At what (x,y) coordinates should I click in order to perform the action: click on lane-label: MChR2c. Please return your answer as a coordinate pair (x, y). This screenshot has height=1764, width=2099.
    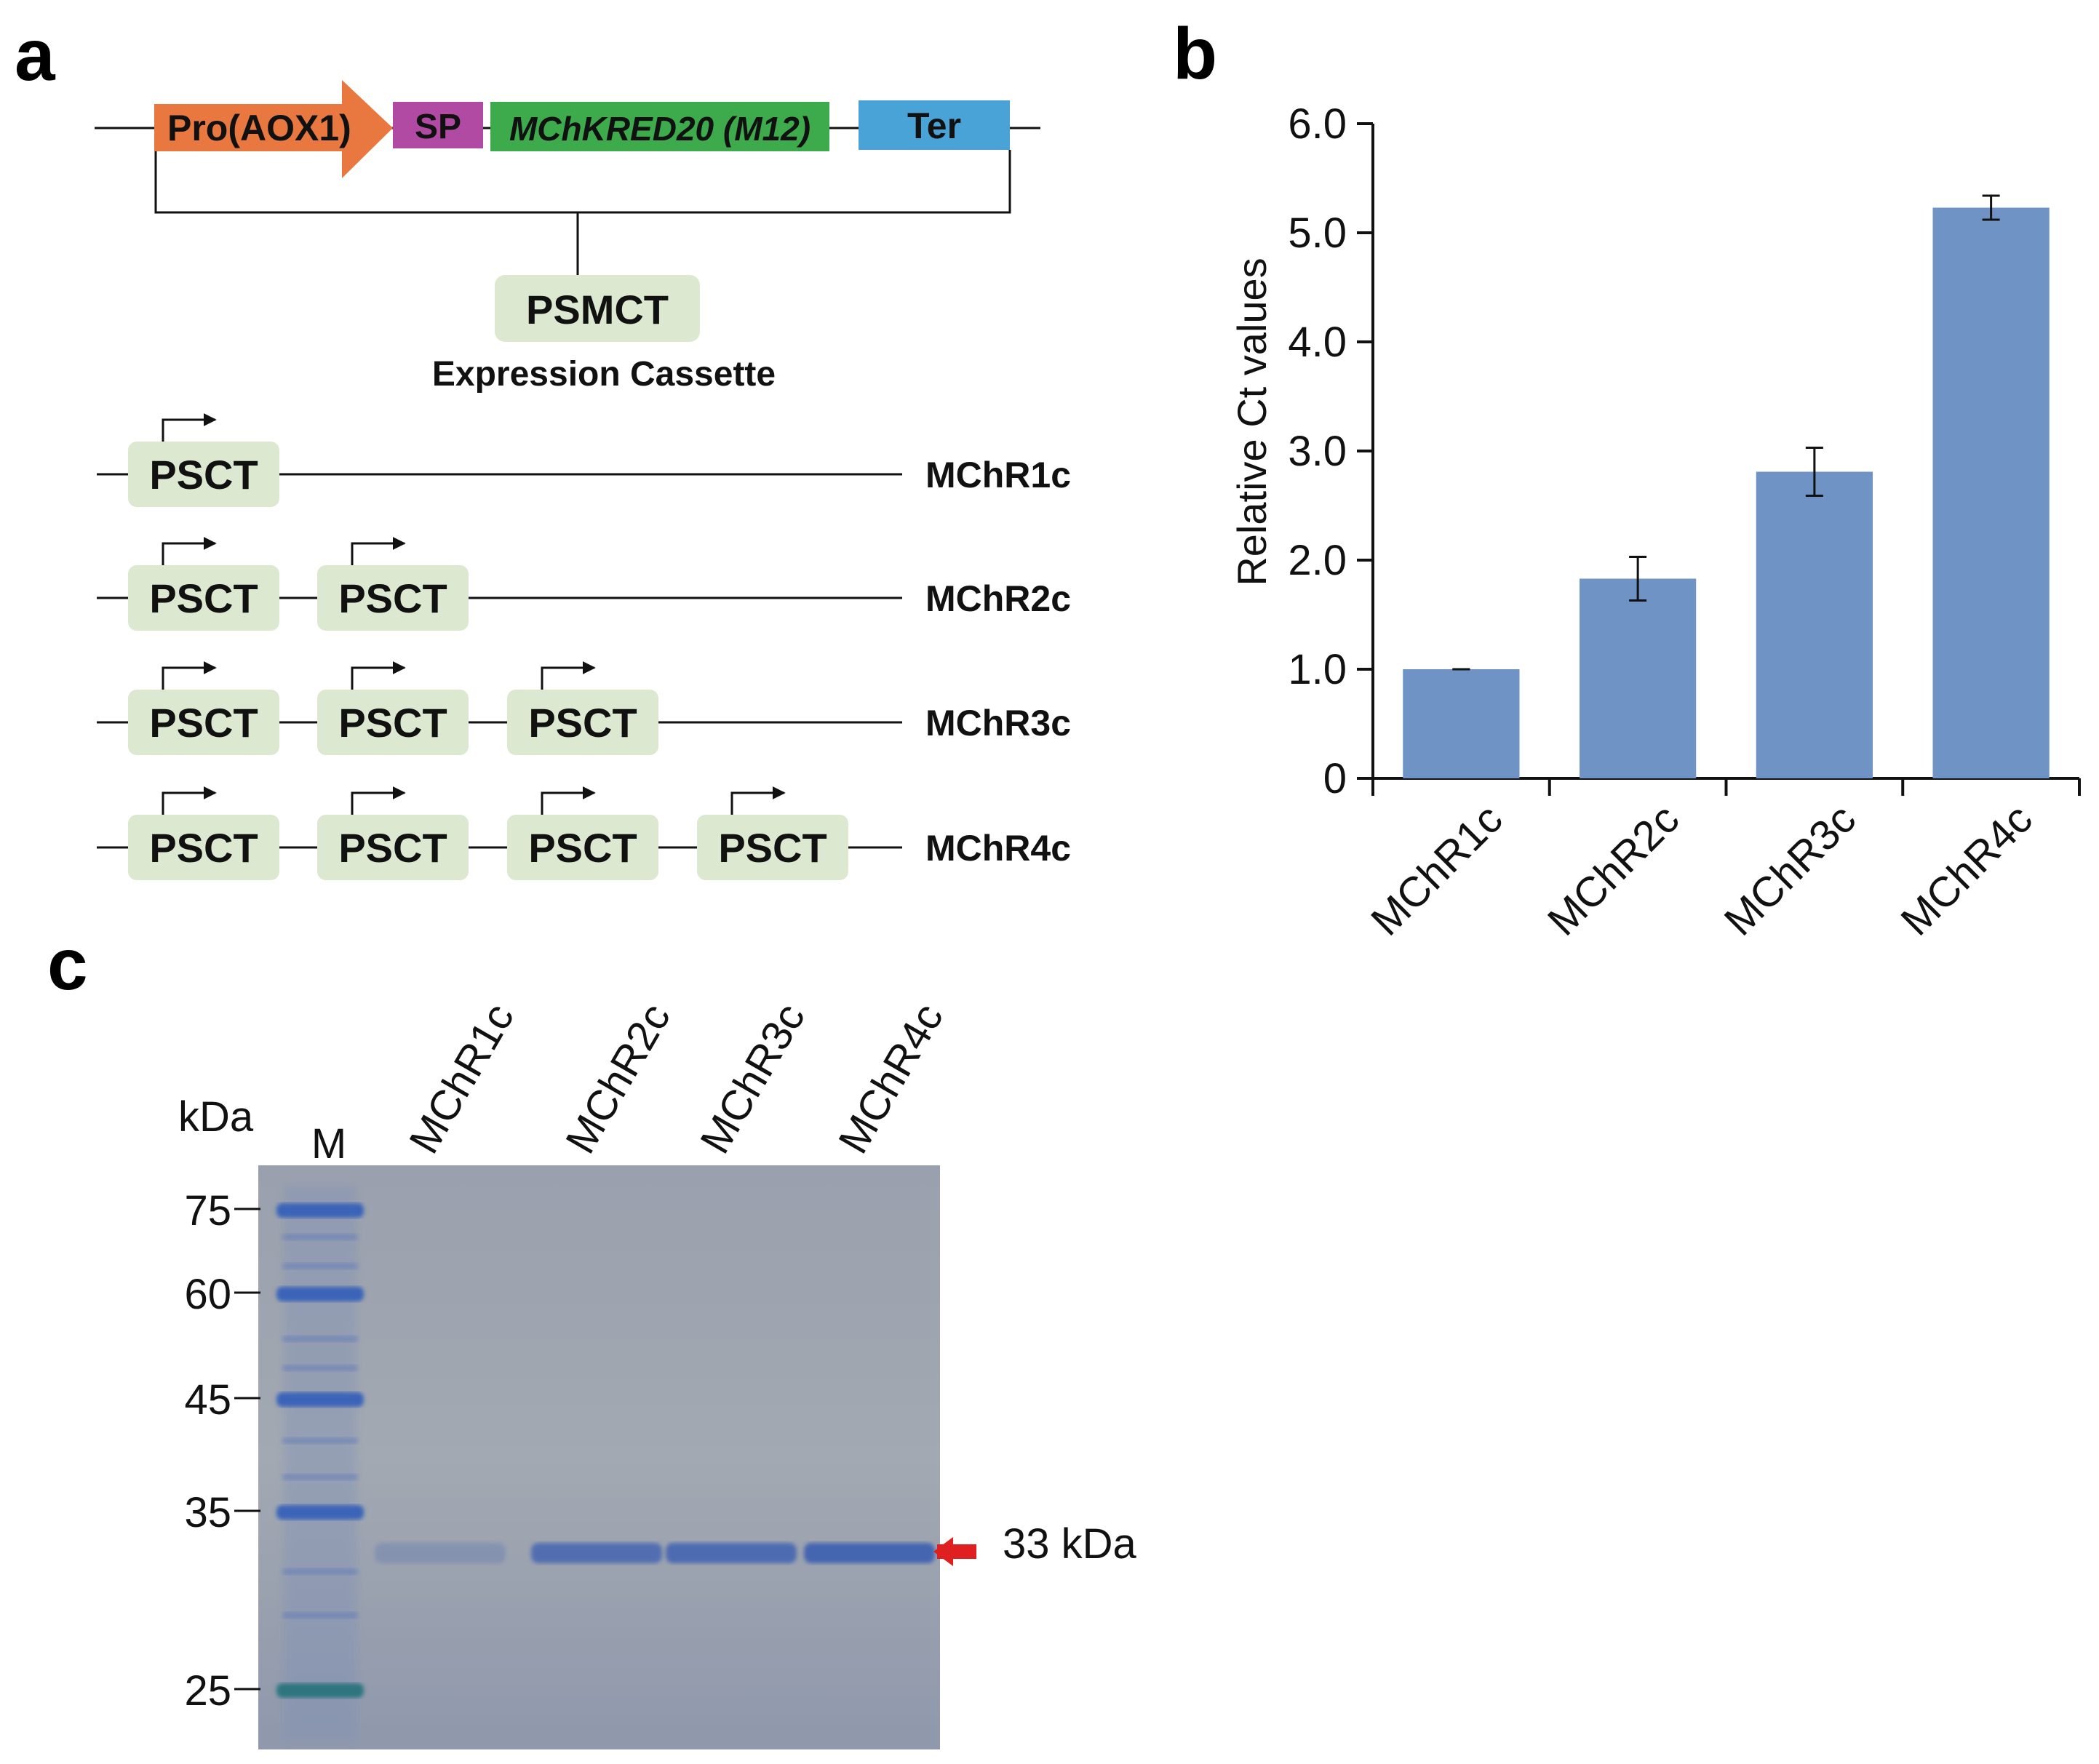
    Looking at the image, I should click on (619, 1079).